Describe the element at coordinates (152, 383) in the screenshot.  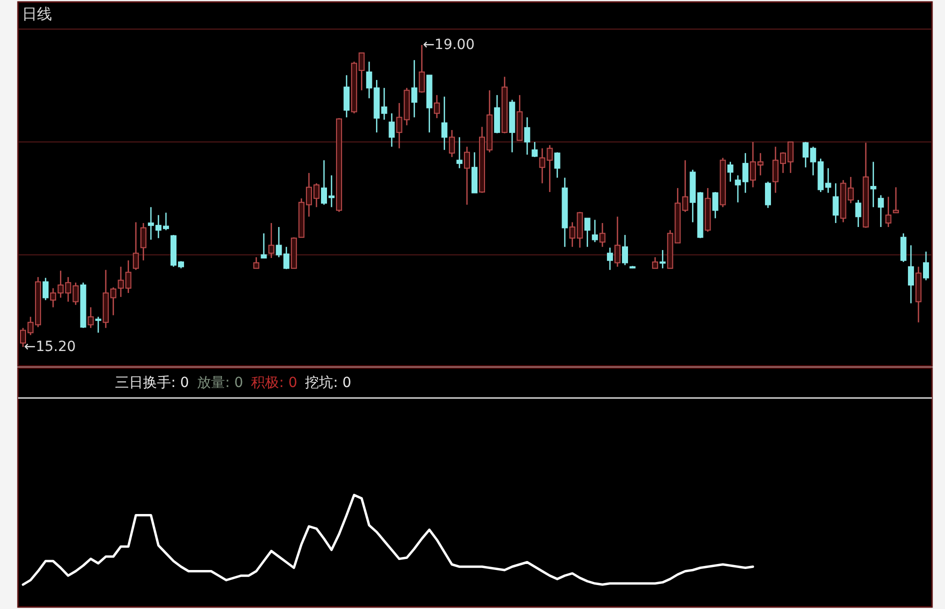
I see `text: 三日换手: 0` at that location.